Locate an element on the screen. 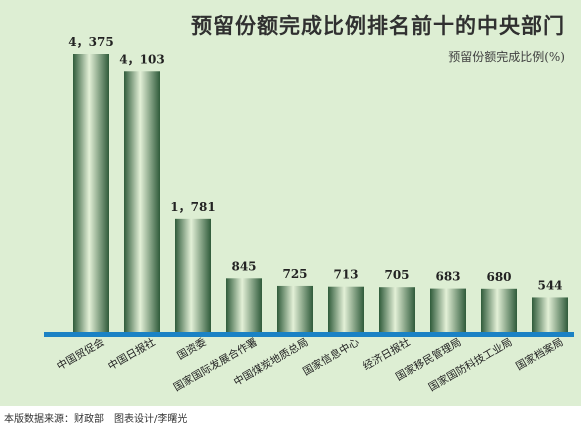 This screenshot has height=425, width=581. value-label-8: 683 is located at coordinates (447, 277).